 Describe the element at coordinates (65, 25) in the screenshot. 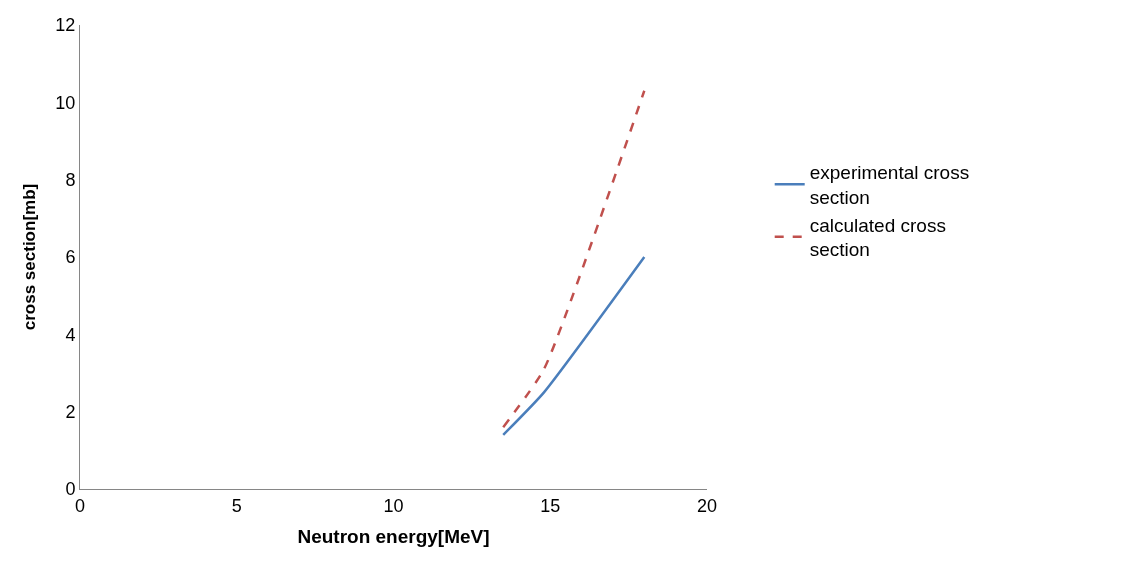

I see `y-tick-label: 12` at that location.